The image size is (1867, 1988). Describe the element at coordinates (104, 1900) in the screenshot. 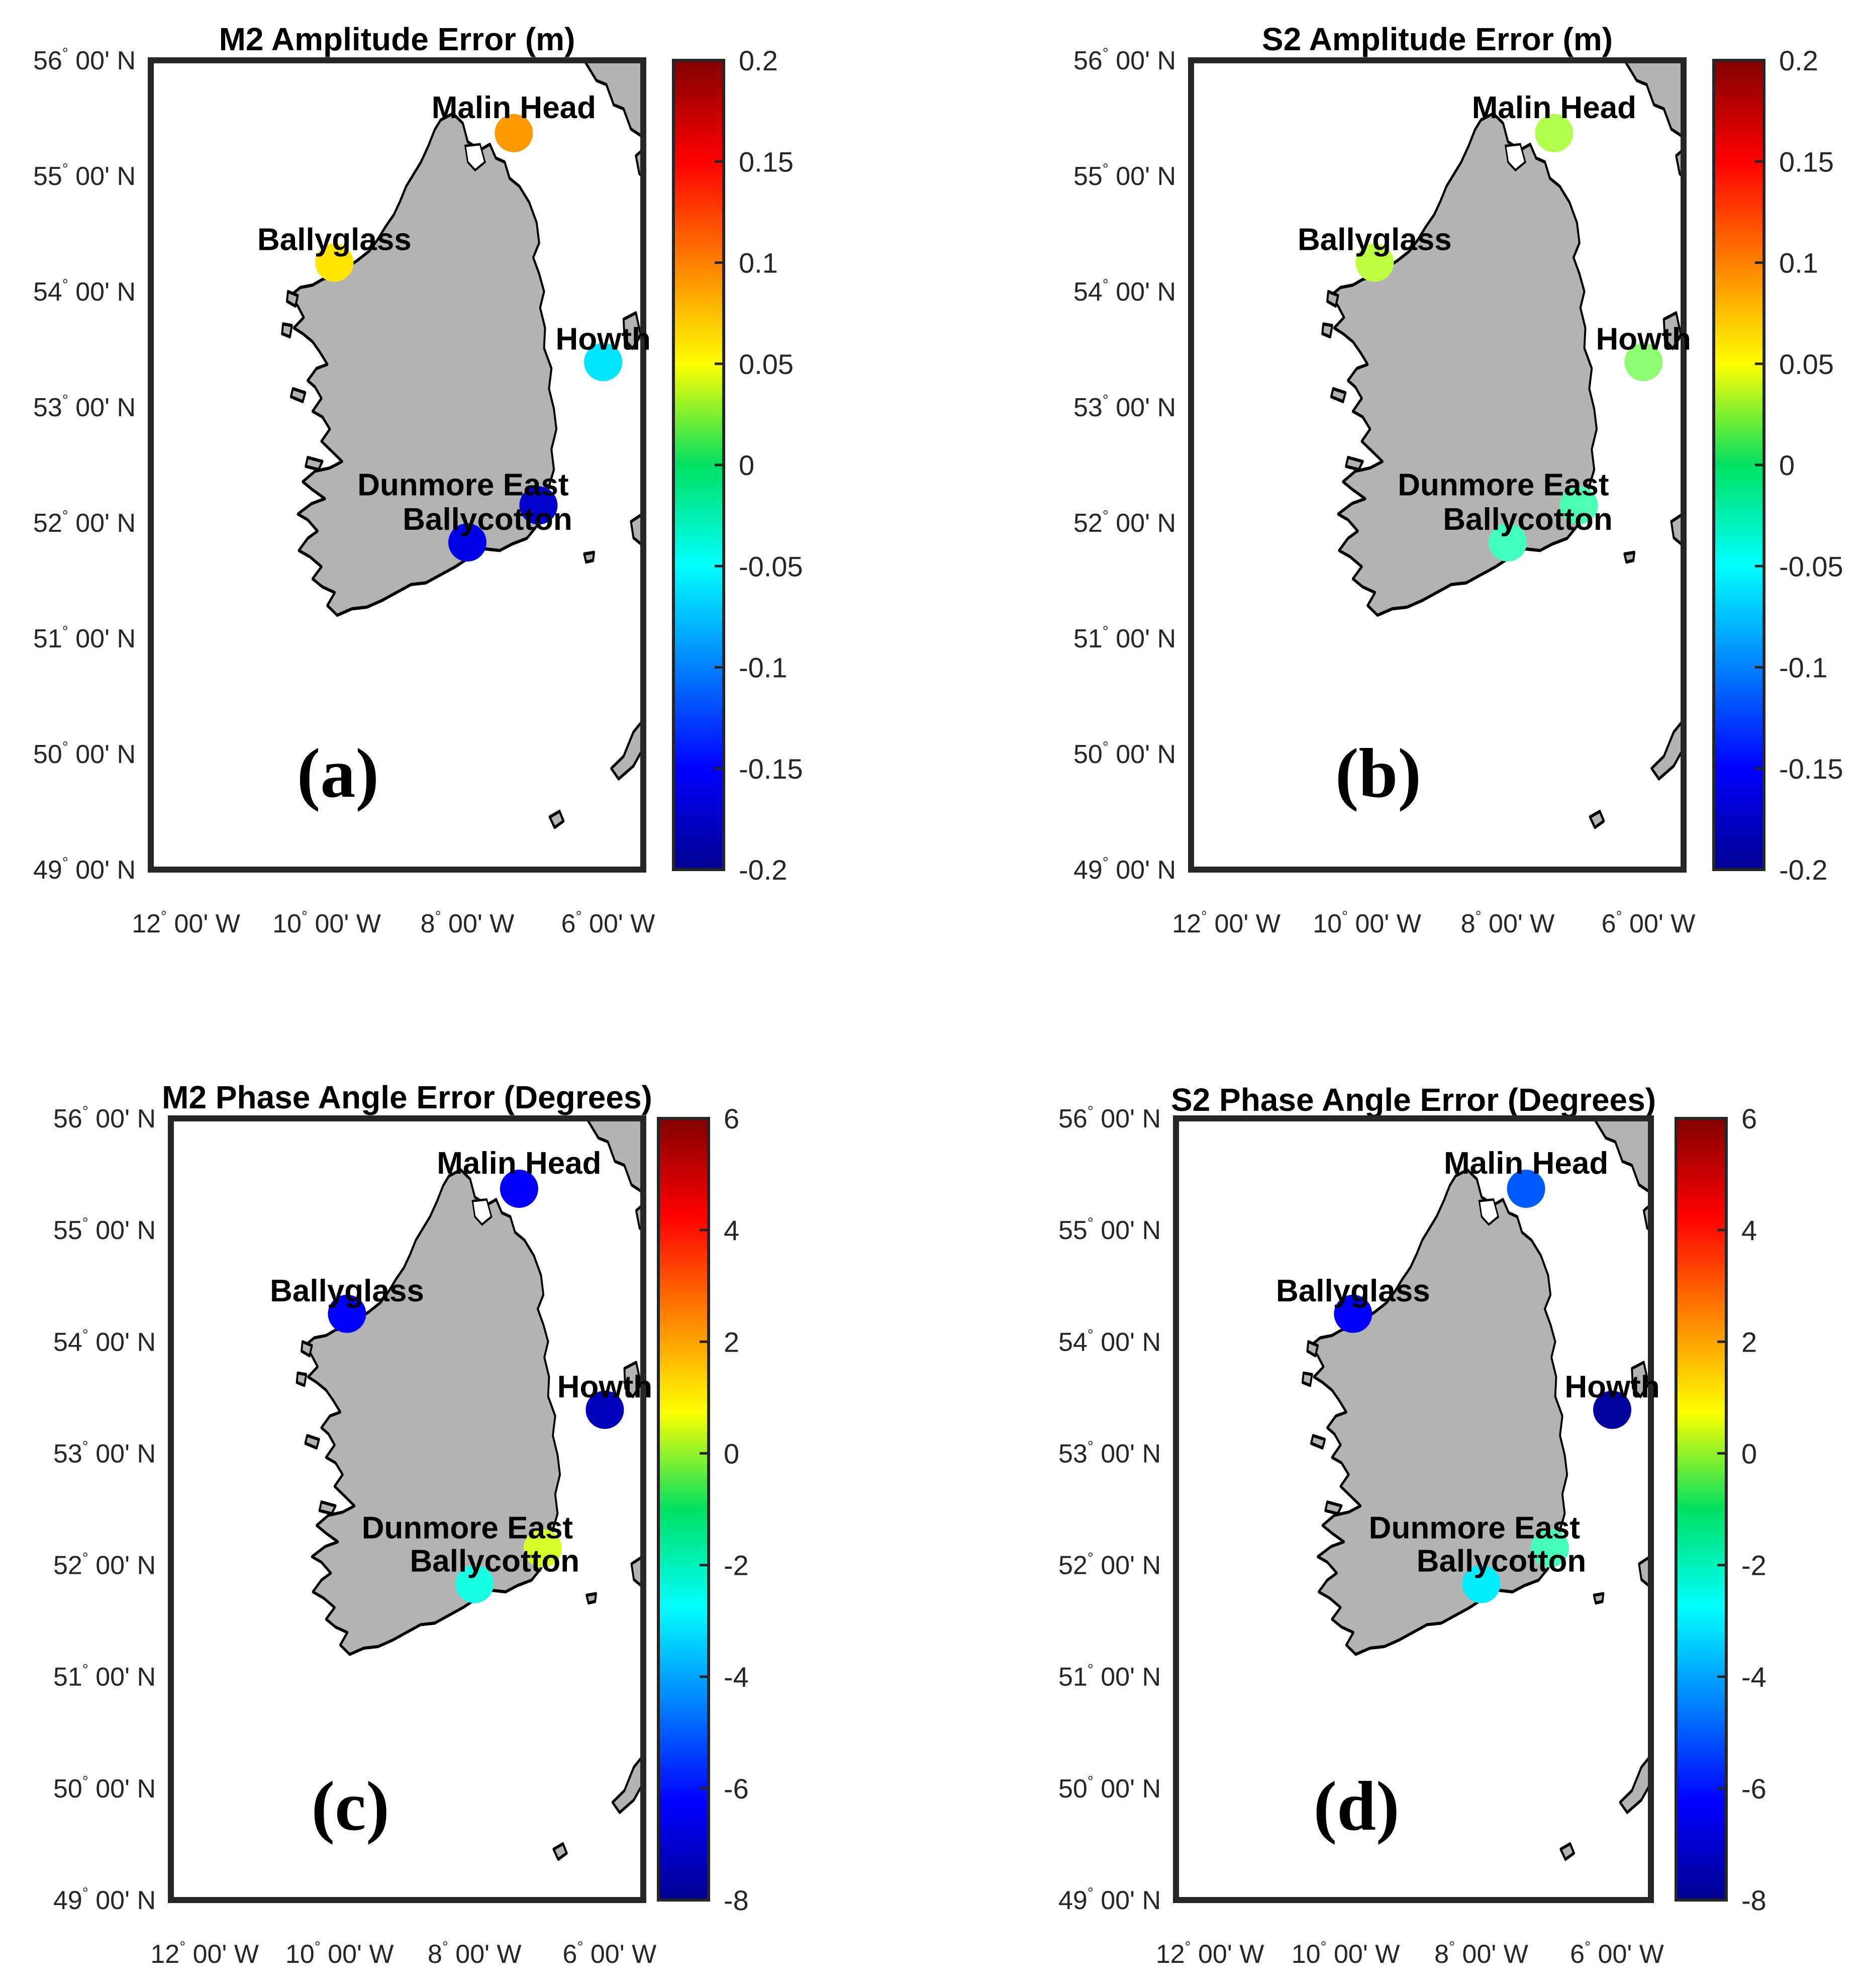

I see `latitude-tick-label: 49° 00' N` at that location.